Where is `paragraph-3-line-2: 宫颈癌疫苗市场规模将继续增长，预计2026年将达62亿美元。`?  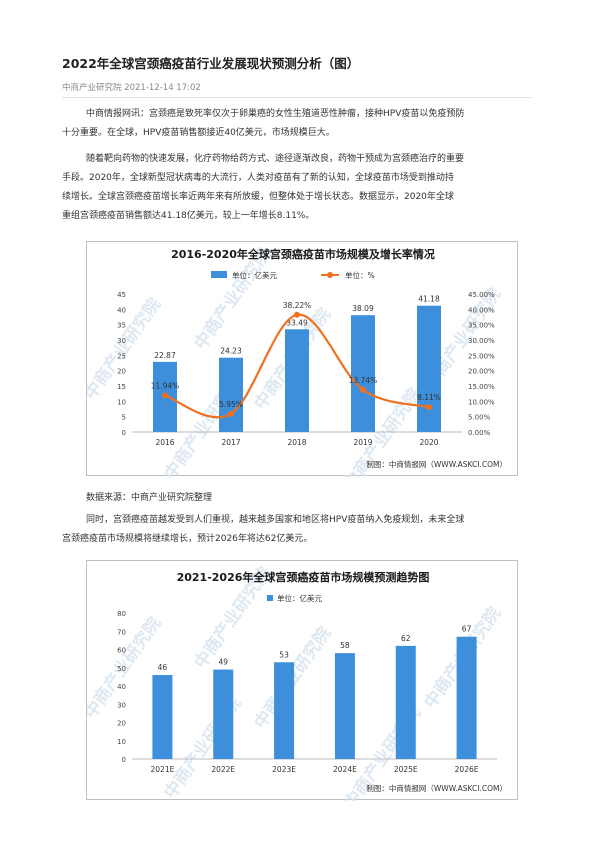
paragraph-3-line-2: 宫颈癌疫苗市场规模将继续增长，预计2026年将达62亿美元。 is located at coordinates (187, 539).